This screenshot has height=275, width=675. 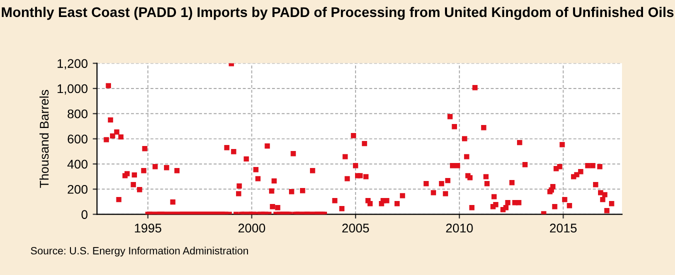 What do you see at coordinates (459, 228) in the screenshot?
I see `x-tick-label: 2010` at bounding box center [459, 228].